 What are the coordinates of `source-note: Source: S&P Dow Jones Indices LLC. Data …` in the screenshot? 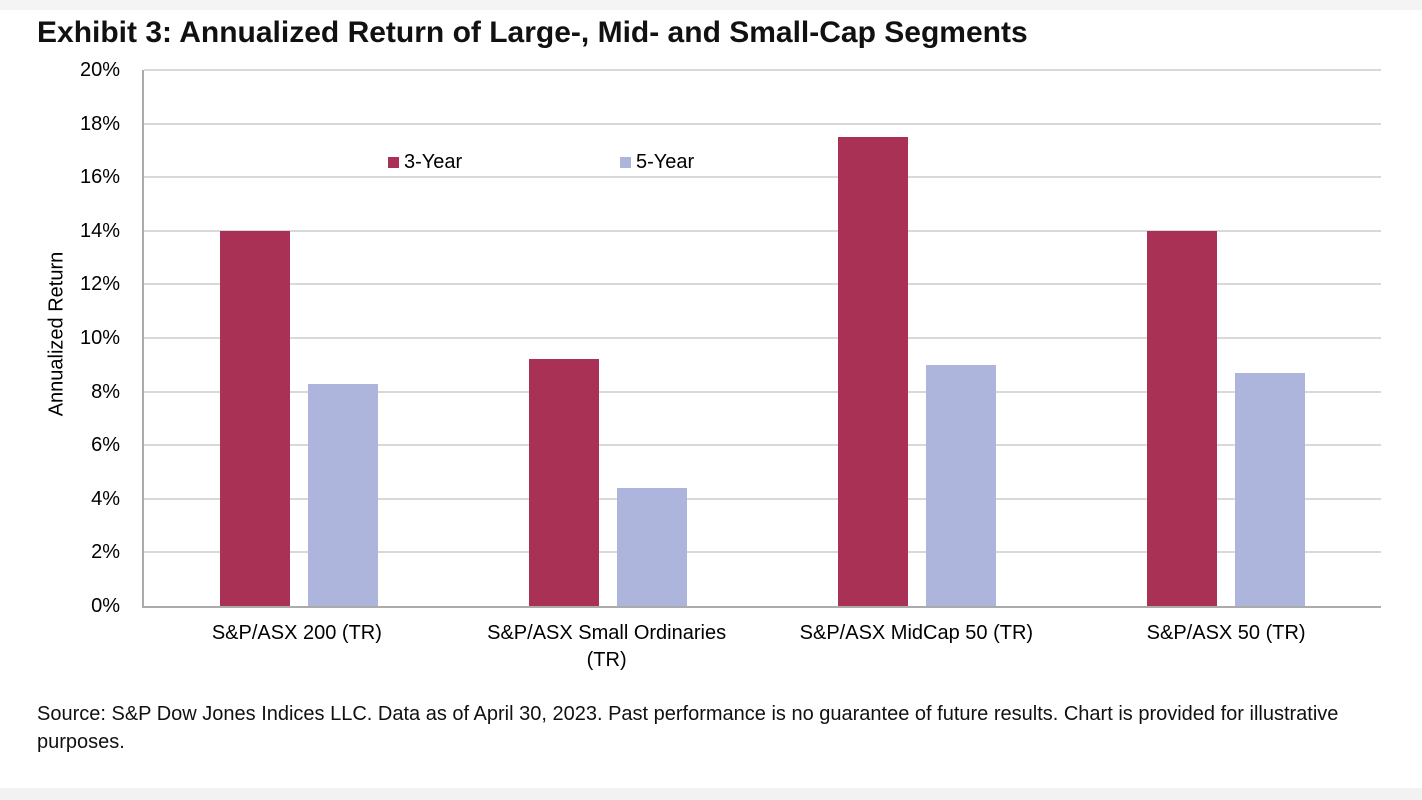 It's located at (688, 728).